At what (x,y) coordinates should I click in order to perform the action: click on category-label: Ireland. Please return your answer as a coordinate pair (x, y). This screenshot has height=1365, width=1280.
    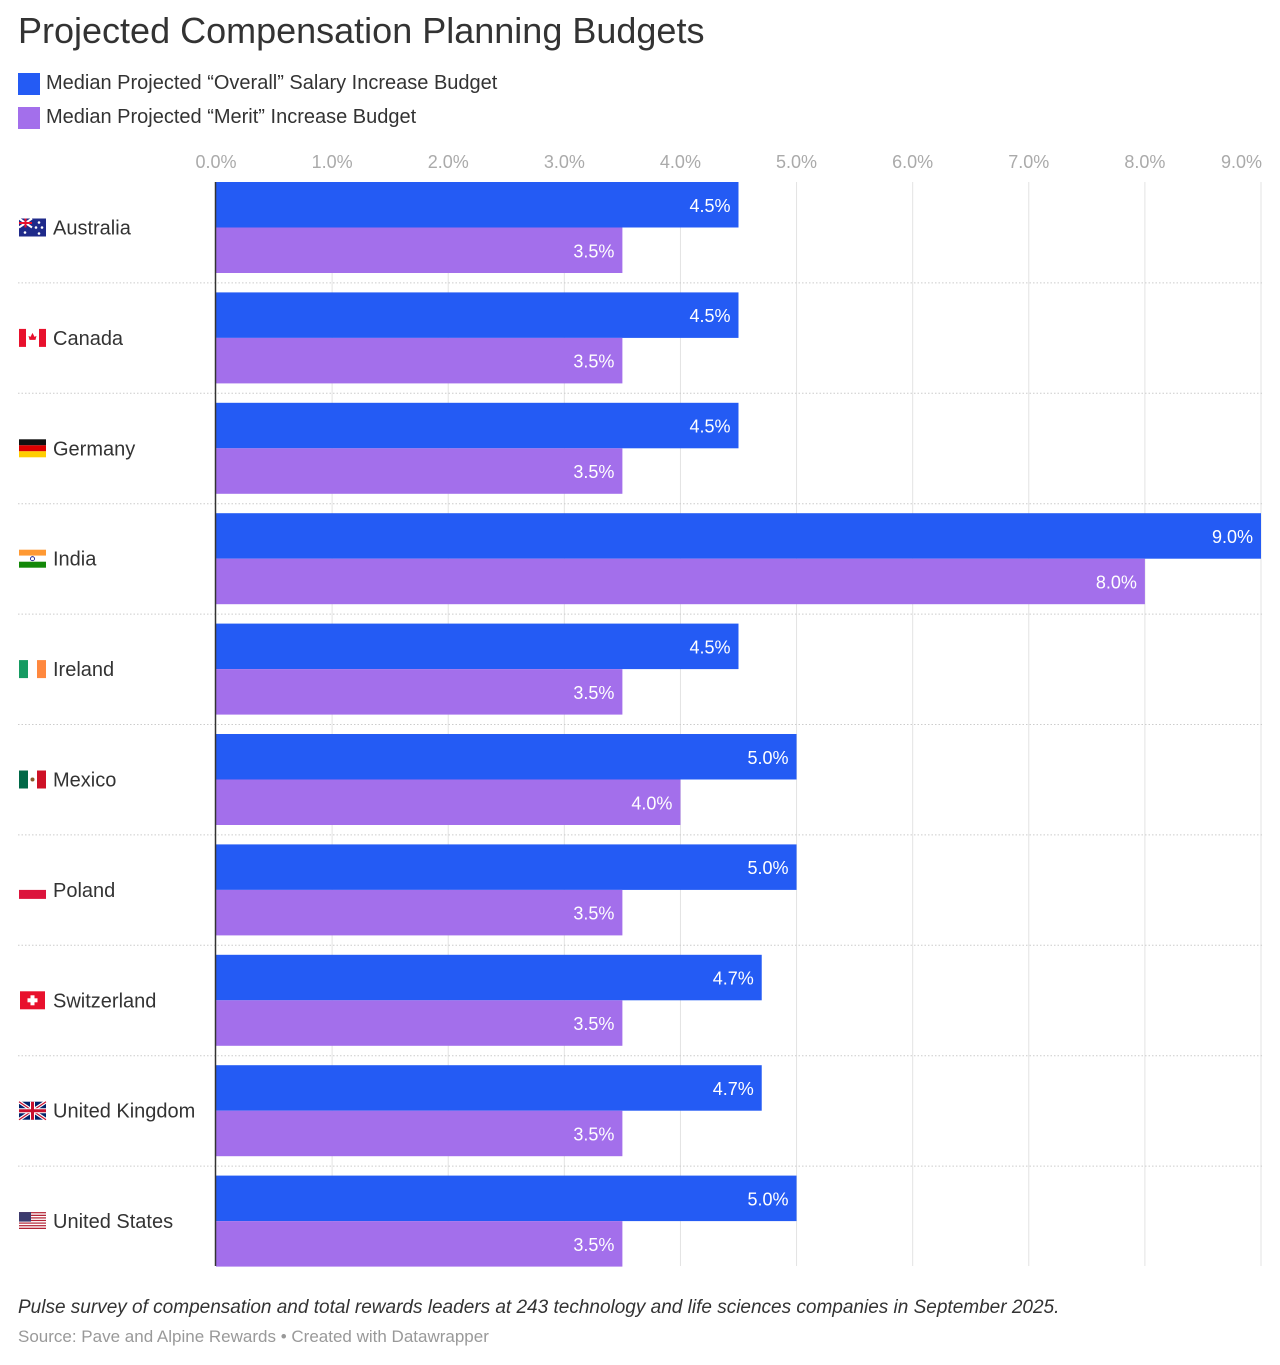
    Looking at the image, I should click on (83, 670).